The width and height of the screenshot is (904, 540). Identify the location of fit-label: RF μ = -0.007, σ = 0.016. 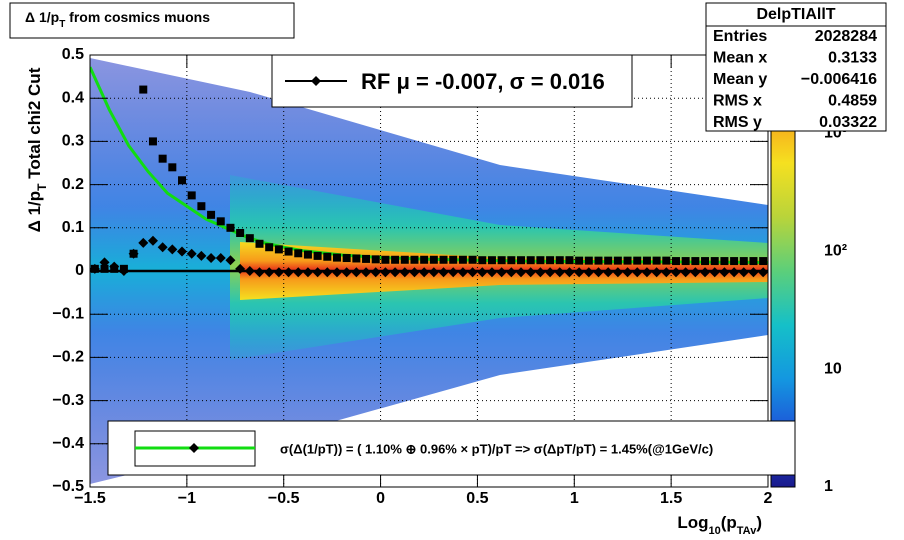
(483, 81).